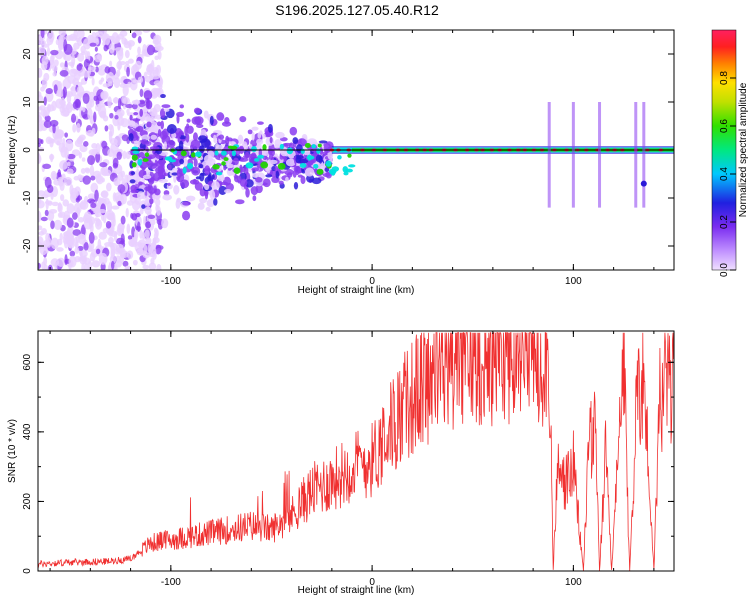 Image resolution: width=750 pixels, height=600 pixels. I want to click on snr-y-axis-label: SNR (10 * v/v), so click(12, 451).